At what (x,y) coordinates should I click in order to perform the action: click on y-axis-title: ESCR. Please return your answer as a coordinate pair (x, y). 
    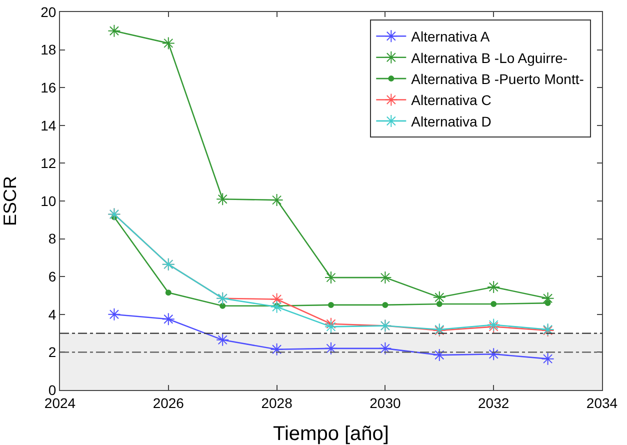
    Looking at the image, I should click on (10, 201).